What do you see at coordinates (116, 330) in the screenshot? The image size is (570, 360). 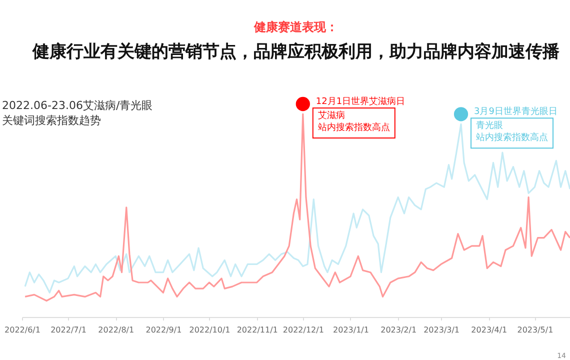 I see `x-tick-label: 2022/8/1` at bounding box center [116, 330].